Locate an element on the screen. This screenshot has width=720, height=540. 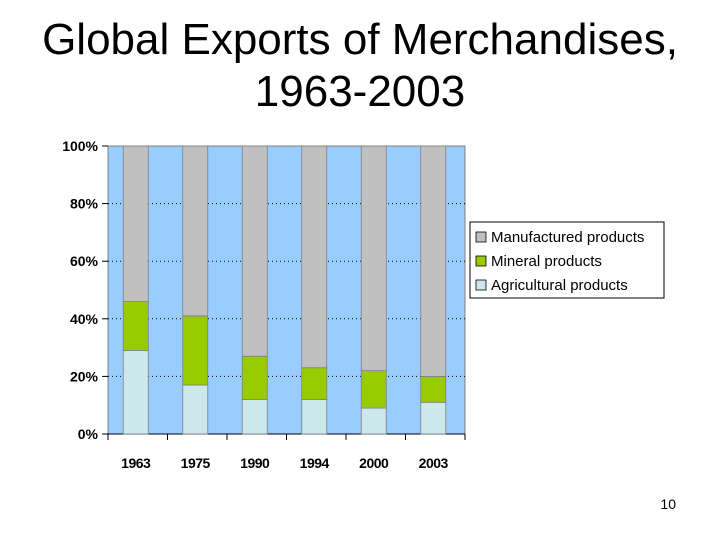
legend-box is located at coordinates (567, 260).